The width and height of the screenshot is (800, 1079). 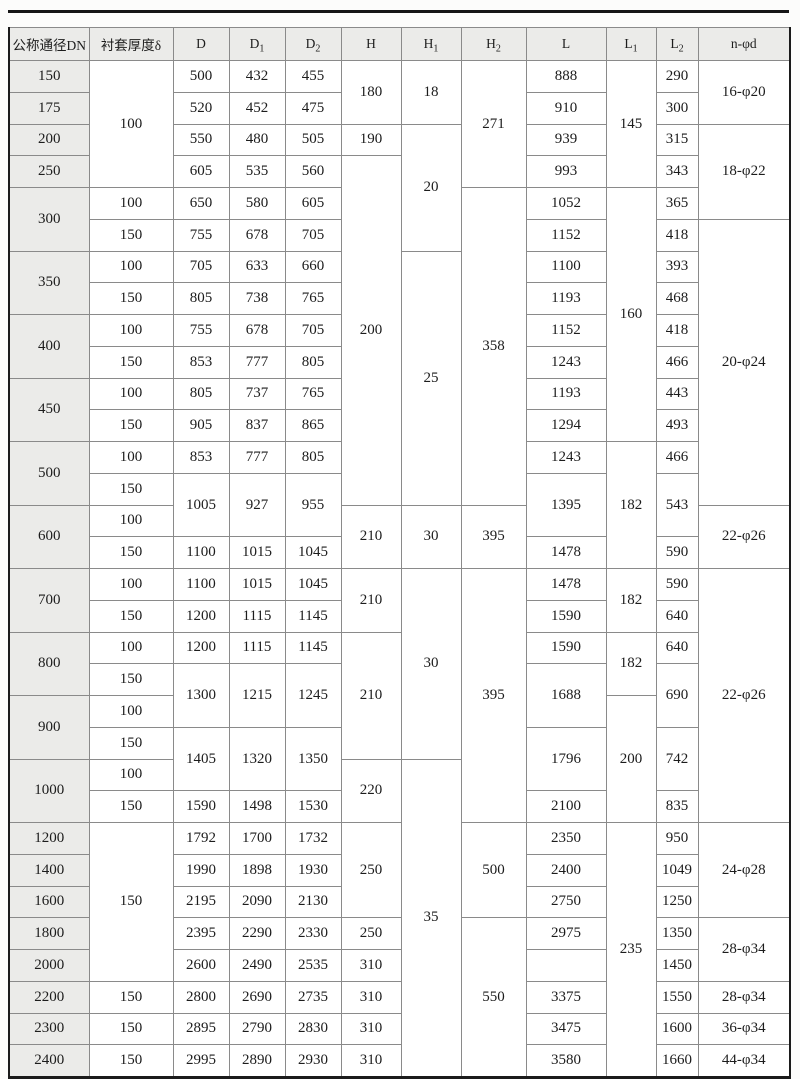 I want to click on column-header-l1: L1, so click(x=631, y=44).